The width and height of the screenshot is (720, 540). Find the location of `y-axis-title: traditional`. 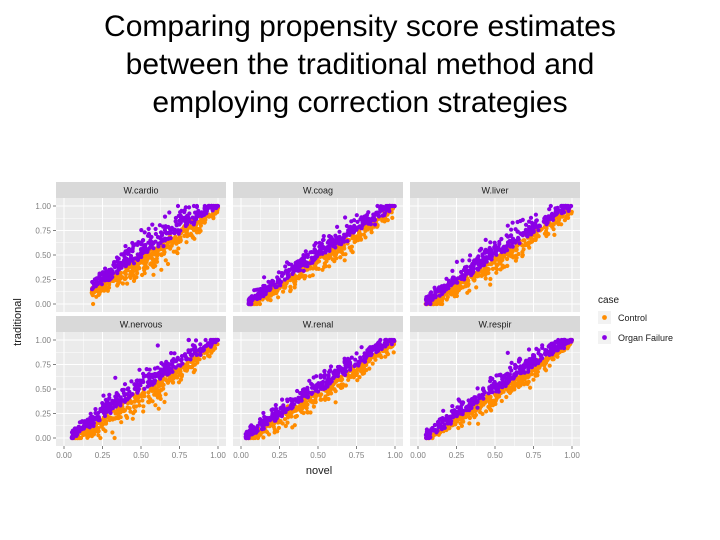

y-axis-title: traditional is located at coordinates (18, 322).